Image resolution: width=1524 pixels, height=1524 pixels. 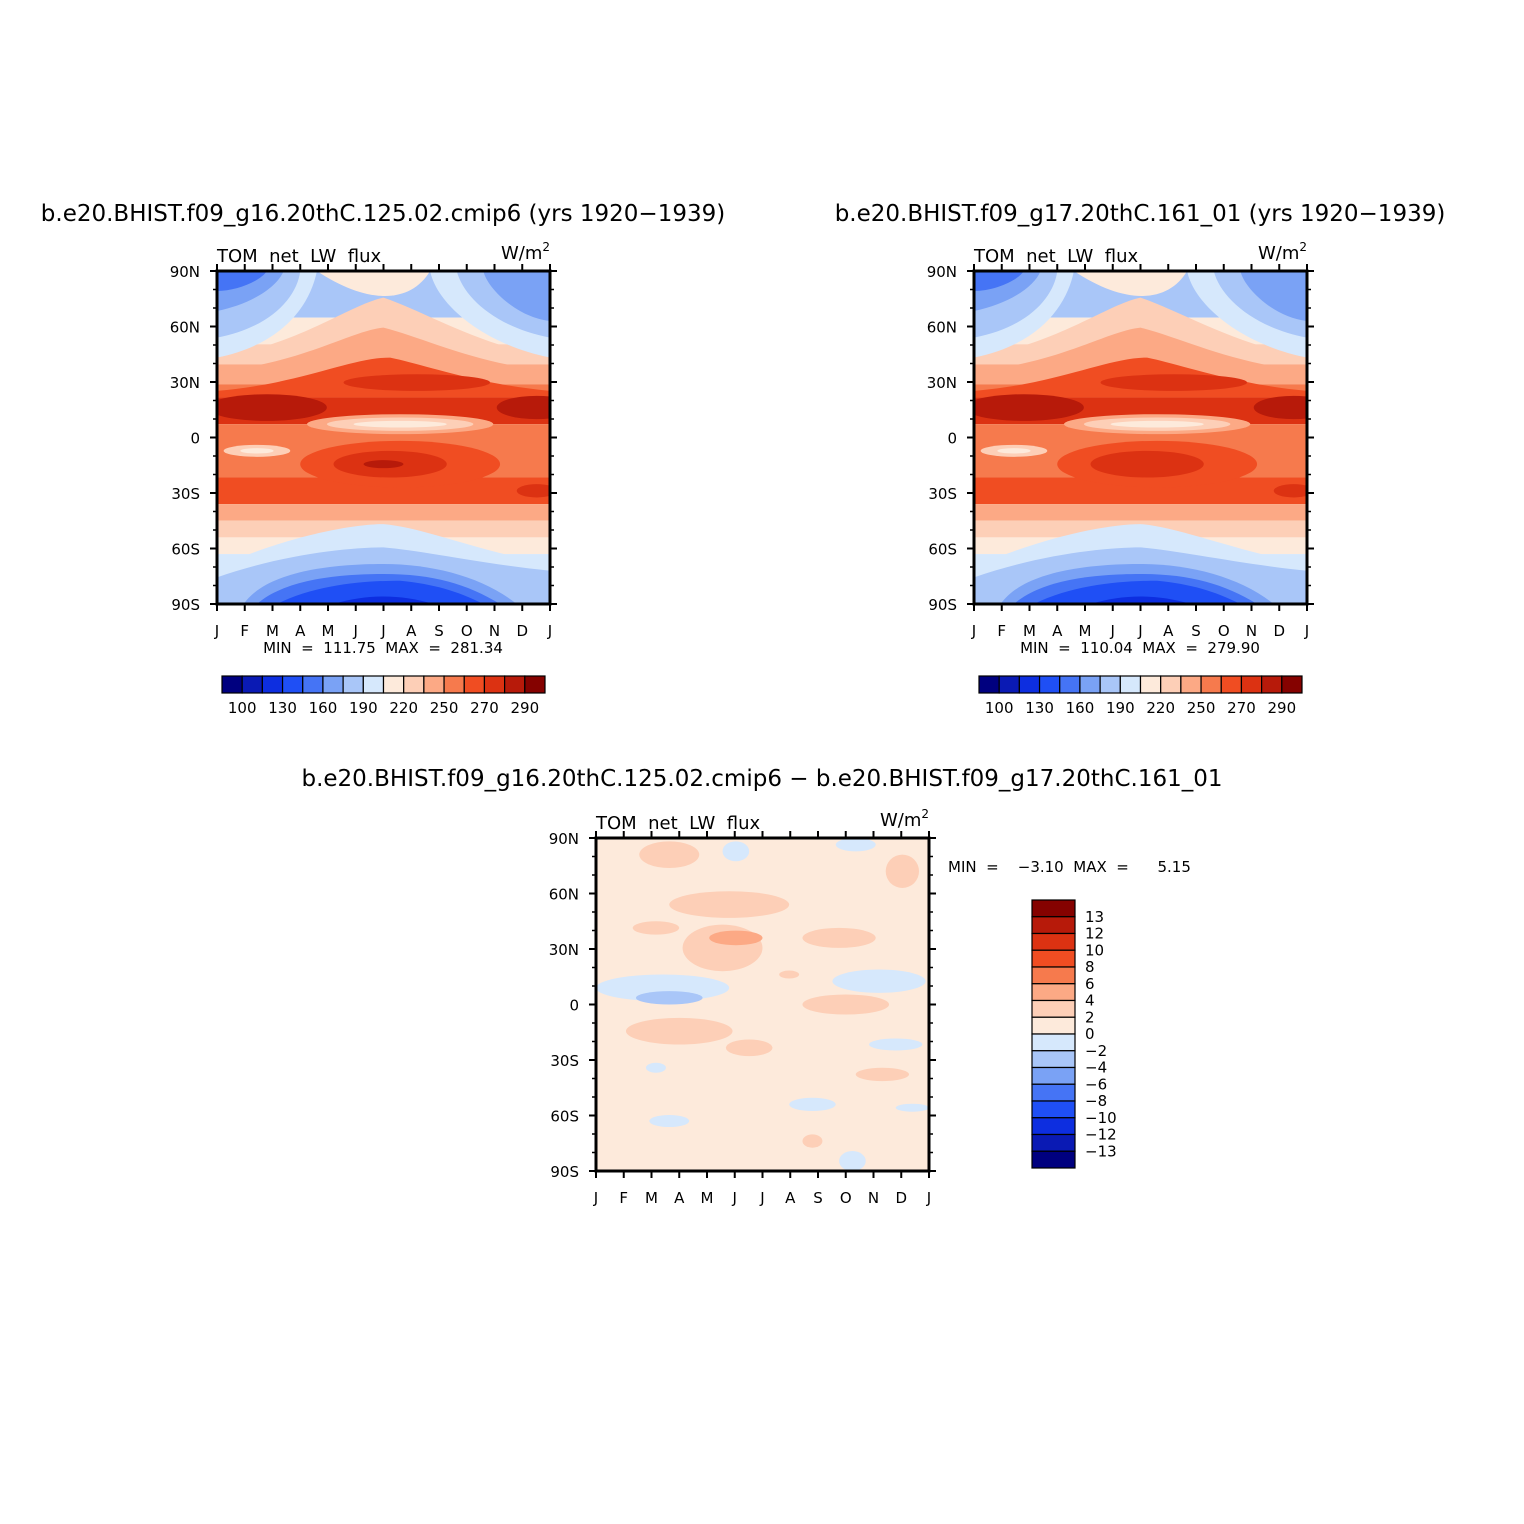 What do you see at coordinates (1096, 1068) in the screenshot?
I see `colorbar-label: −4` at bounding box center [1096, 1068].